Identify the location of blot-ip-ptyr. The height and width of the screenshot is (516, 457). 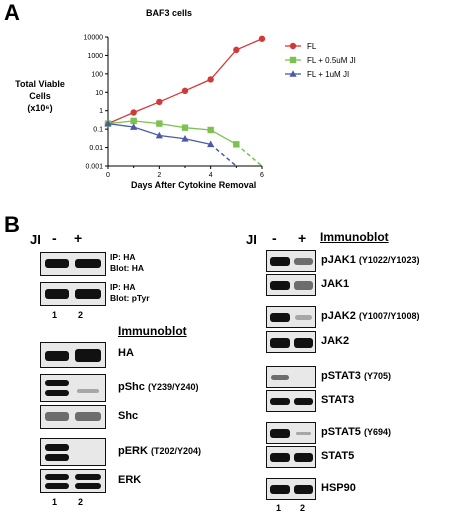
(73, 294).